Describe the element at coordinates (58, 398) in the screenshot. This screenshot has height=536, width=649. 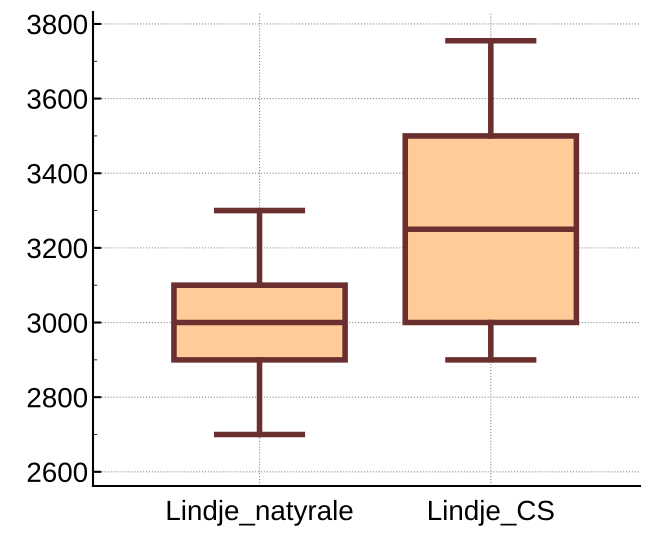
I see `y-tick-label: 2800` at that location.